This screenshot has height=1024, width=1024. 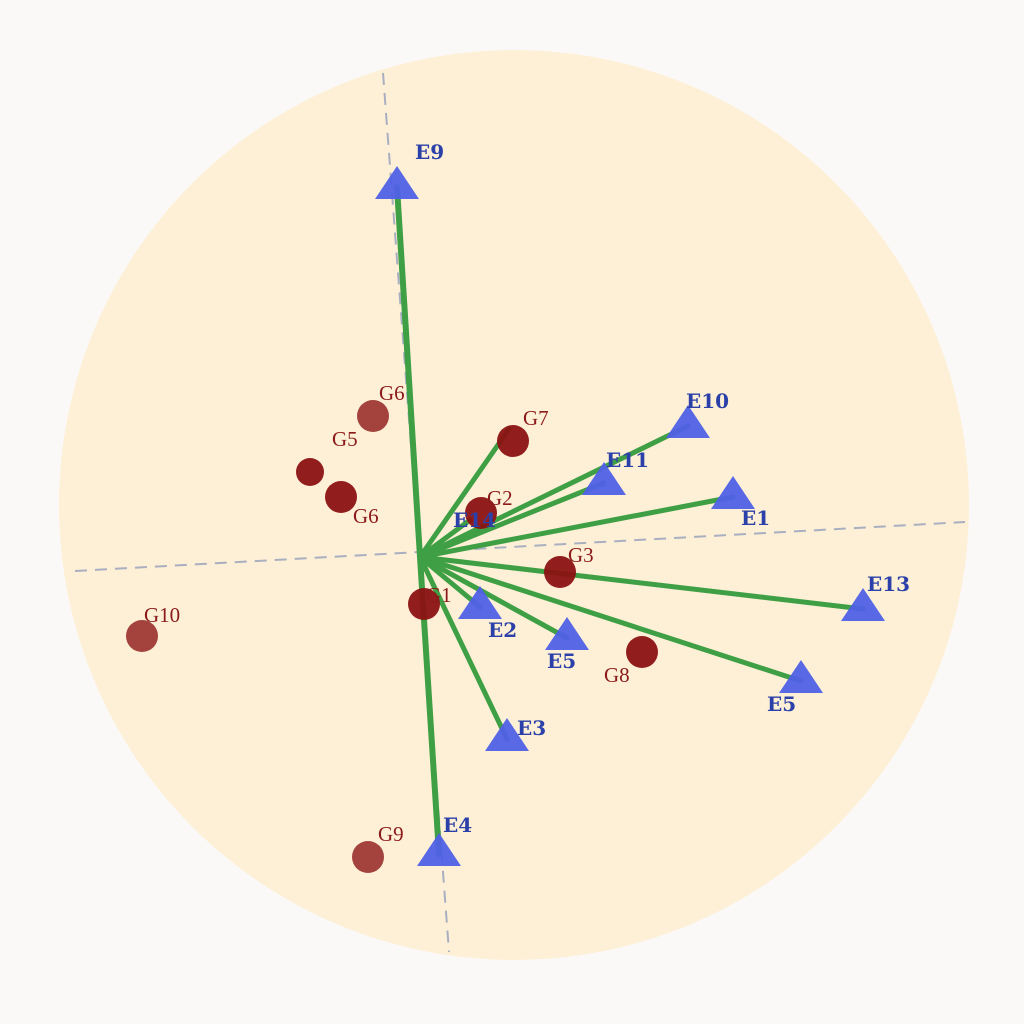 I want to click on genotype-label: G5, so click(x=345, y=439).